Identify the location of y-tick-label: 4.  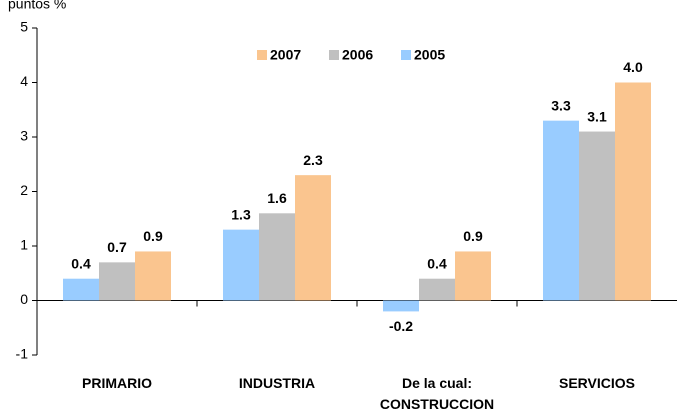
(24, 81).